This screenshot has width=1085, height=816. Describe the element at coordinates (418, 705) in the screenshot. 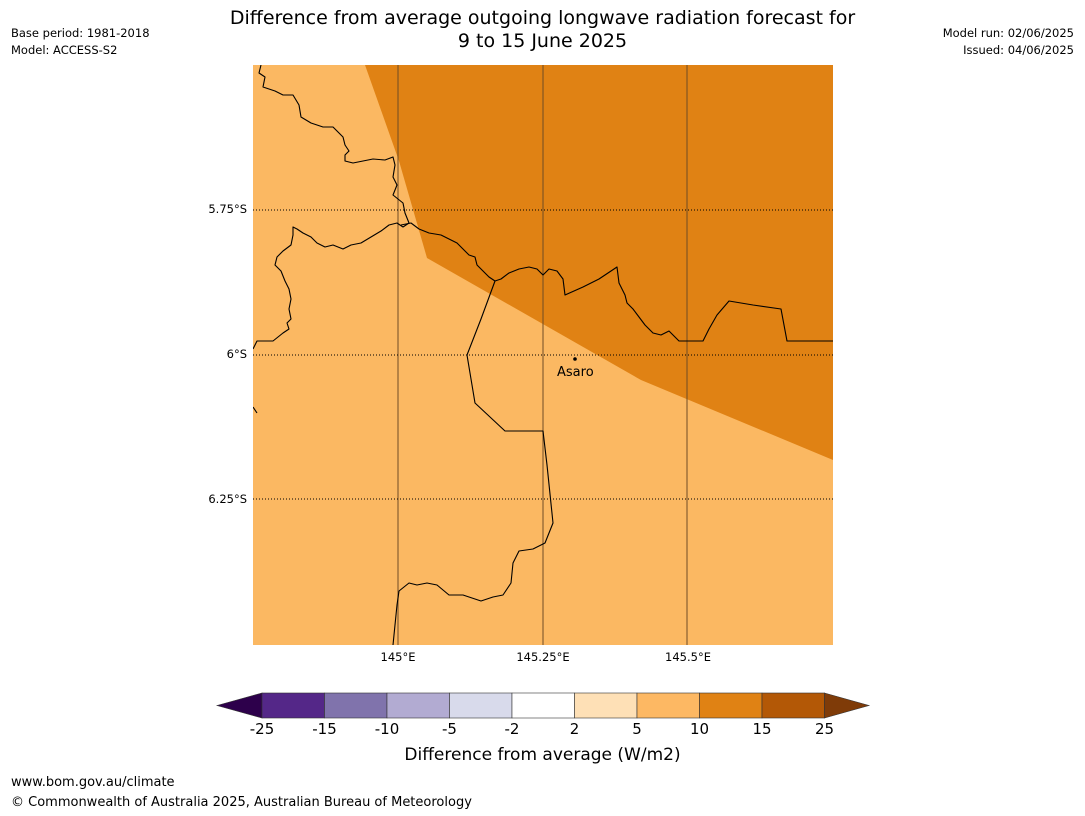

I see `colorbar-segment-neg10-neg5` at that location.